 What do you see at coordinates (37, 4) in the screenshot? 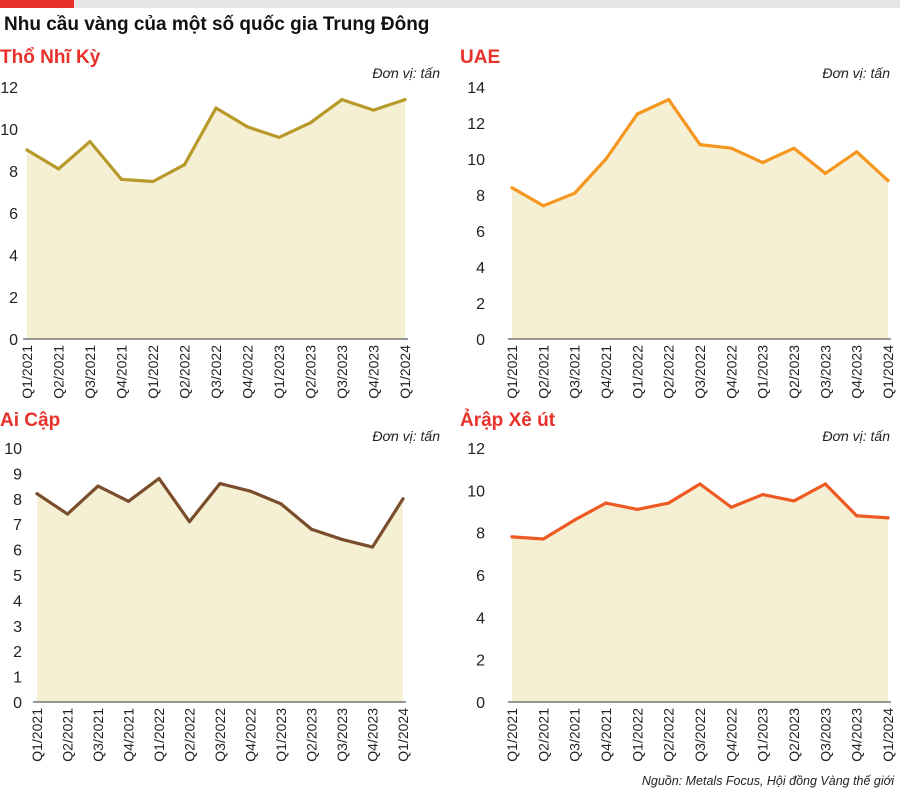
I see `top-accent-bar` at bounding box center [37, 4].